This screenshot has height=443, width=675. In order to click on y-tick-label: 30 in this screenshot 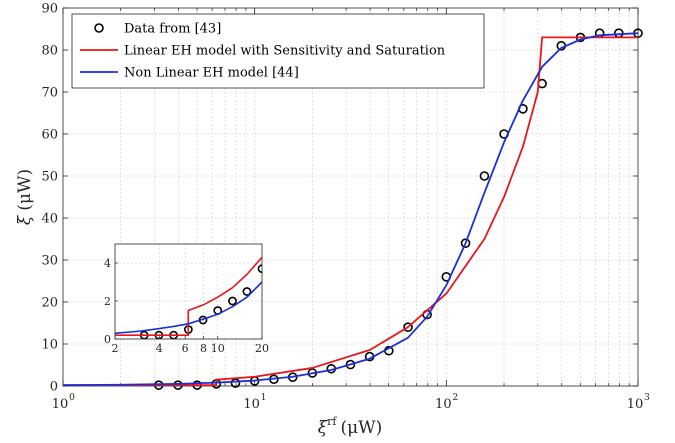, I will do `click(49, 261)`.